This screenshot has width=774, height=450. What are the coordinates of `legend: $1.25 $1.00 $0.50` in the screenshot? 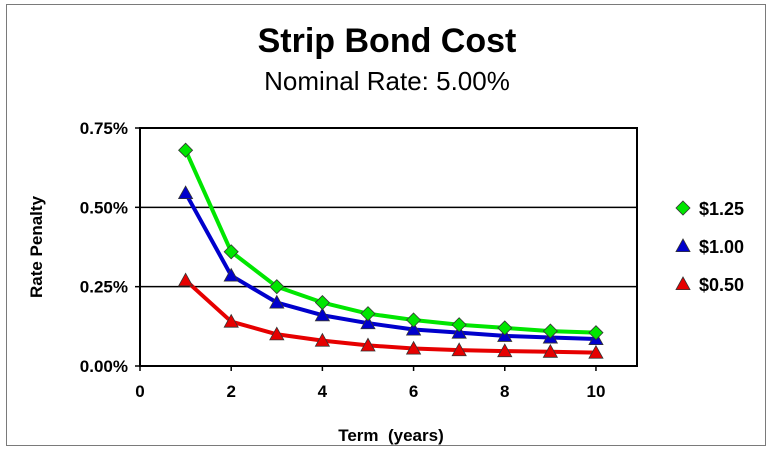 It's located at (709, 247).